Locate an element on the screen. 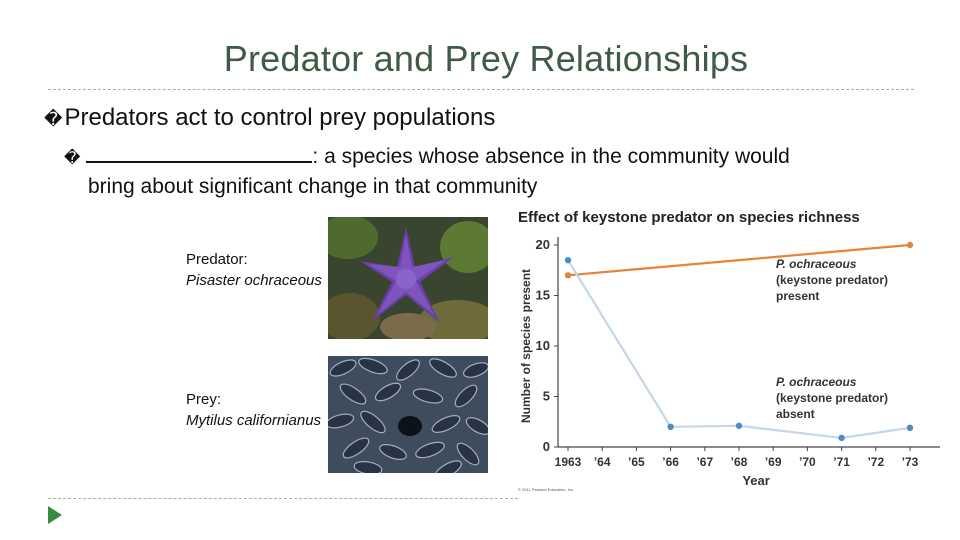  annotation-present-line: present is located at coordinates (797, 296).